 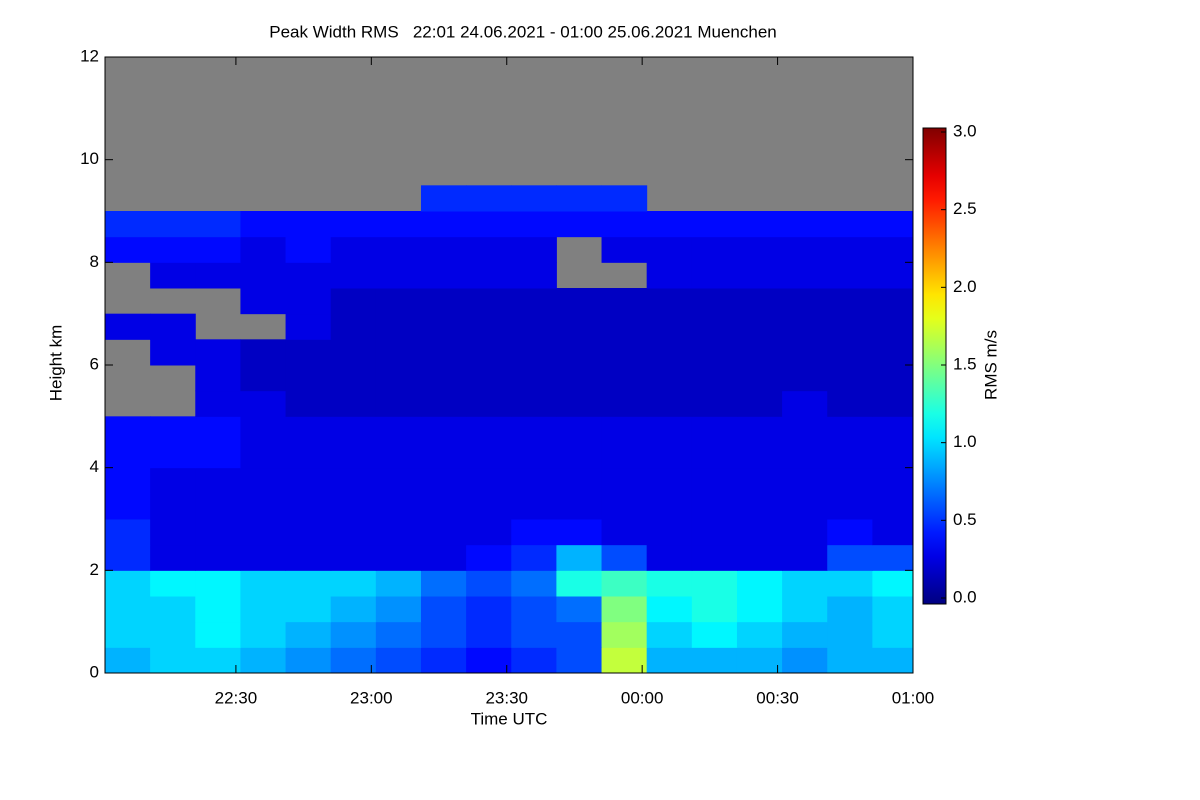 What do you see at coordinates (94, 569) in the screenshot?
I see `y-tick-label: 2` at bounding box center [94, 569].